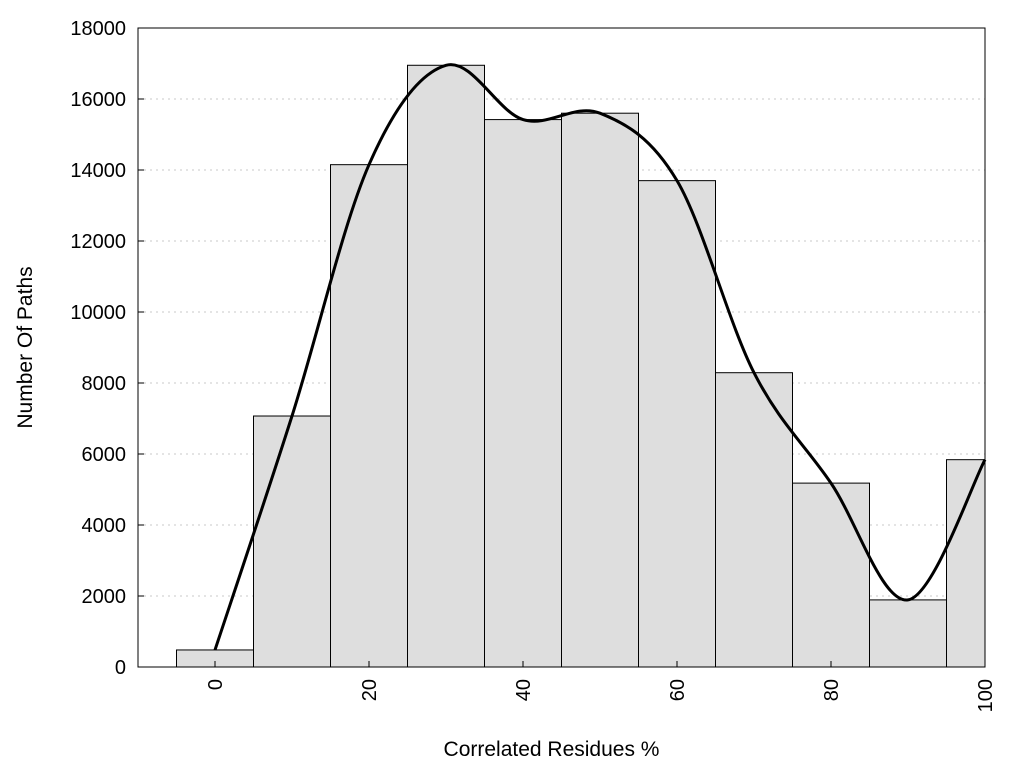 The height and width of the screenshot is (768, 1024). I want to click on y-tick-label: 14000, so click(98, 171).